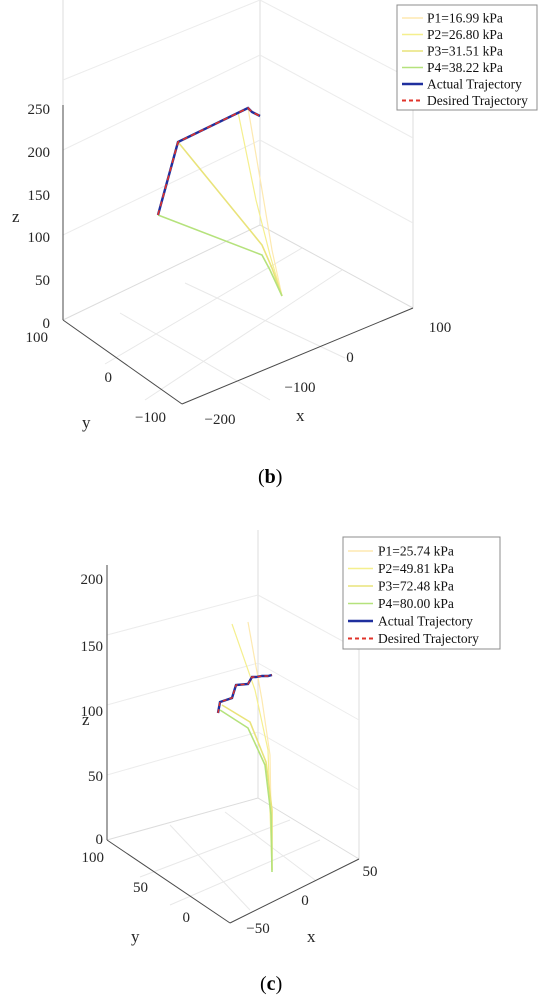 The image size is (550, 1005). I want to click on chart-c-x-tick-label: 50, so click(370, 872).